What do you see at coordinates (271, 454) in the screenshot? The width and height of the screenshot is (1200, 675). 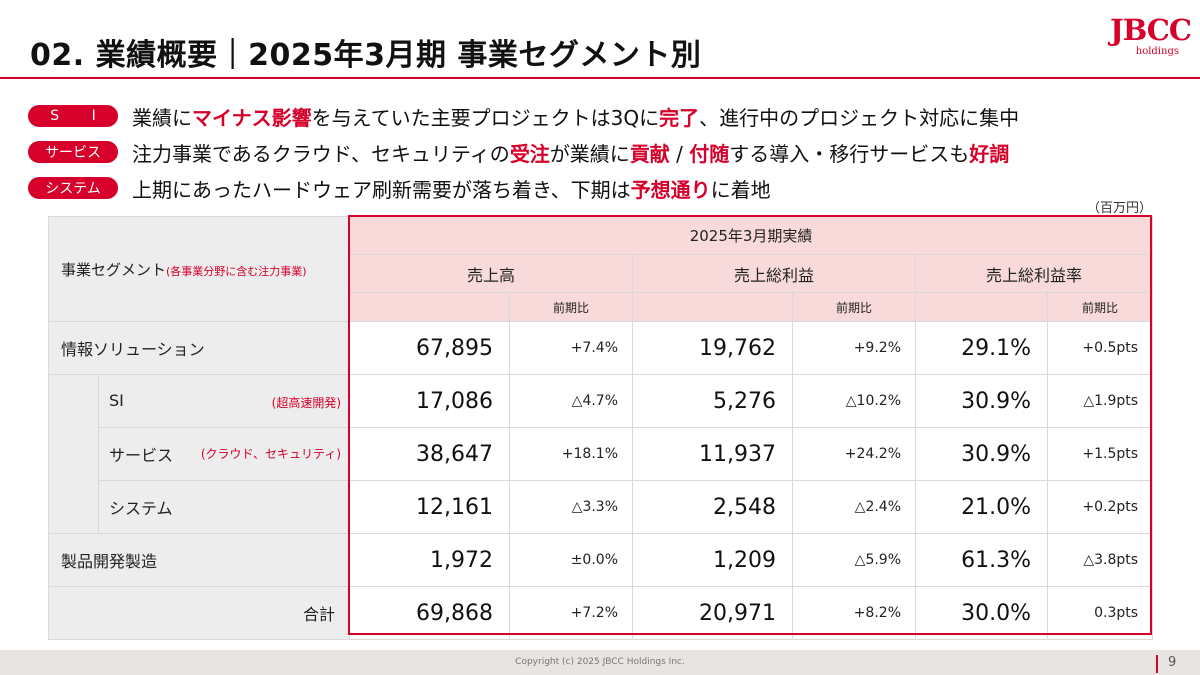 I see `row-note: (クラウド、セキュリティ)` at bounding box center [271, 454].